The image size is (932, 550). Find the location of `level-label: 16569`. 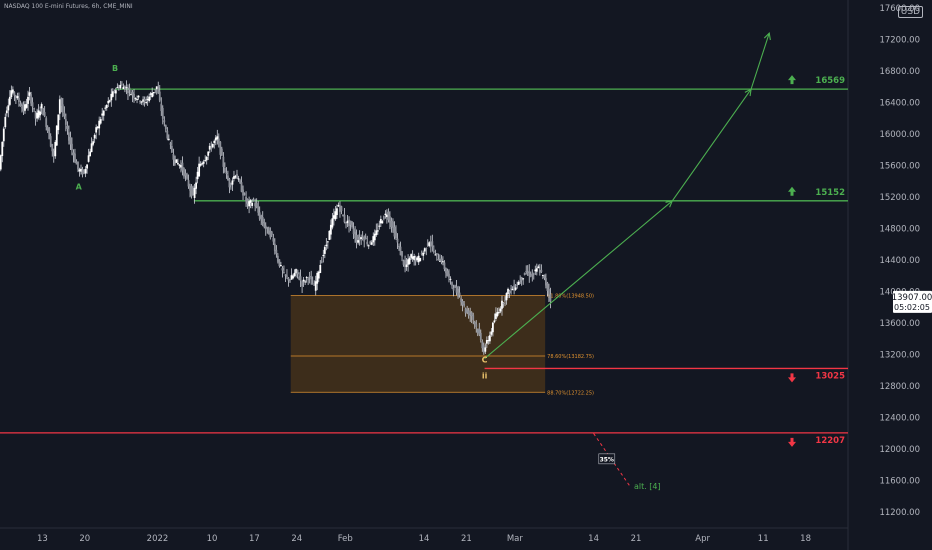

level-label: 16569 is located at coordinates (830, 81).